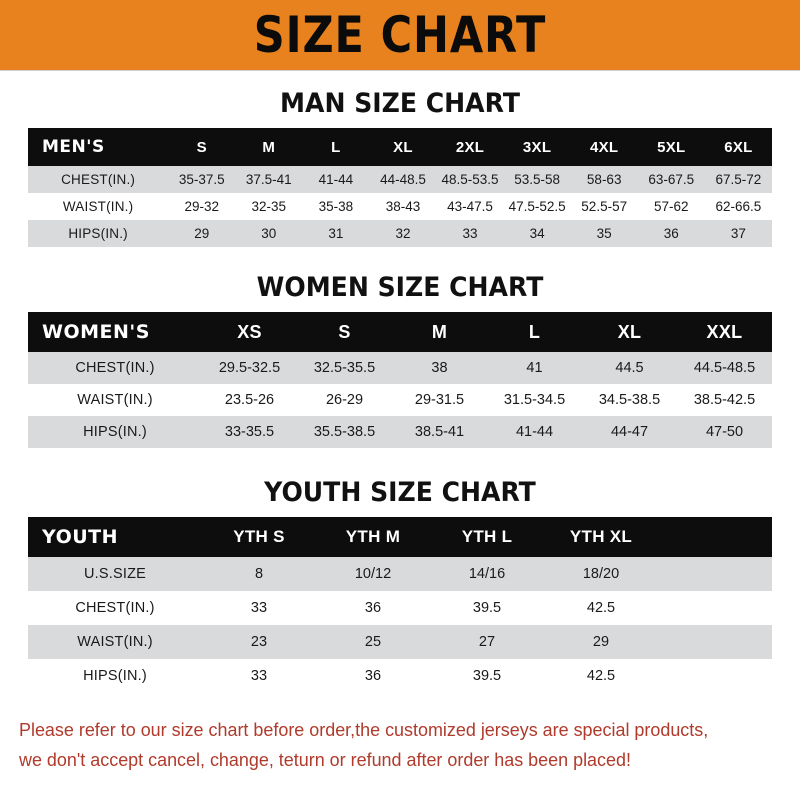 The image size is (800, 800). Describe the element at coordinates (249, 368) in the screenshot. I see `table-cell: 29.5-32.5` at that location.